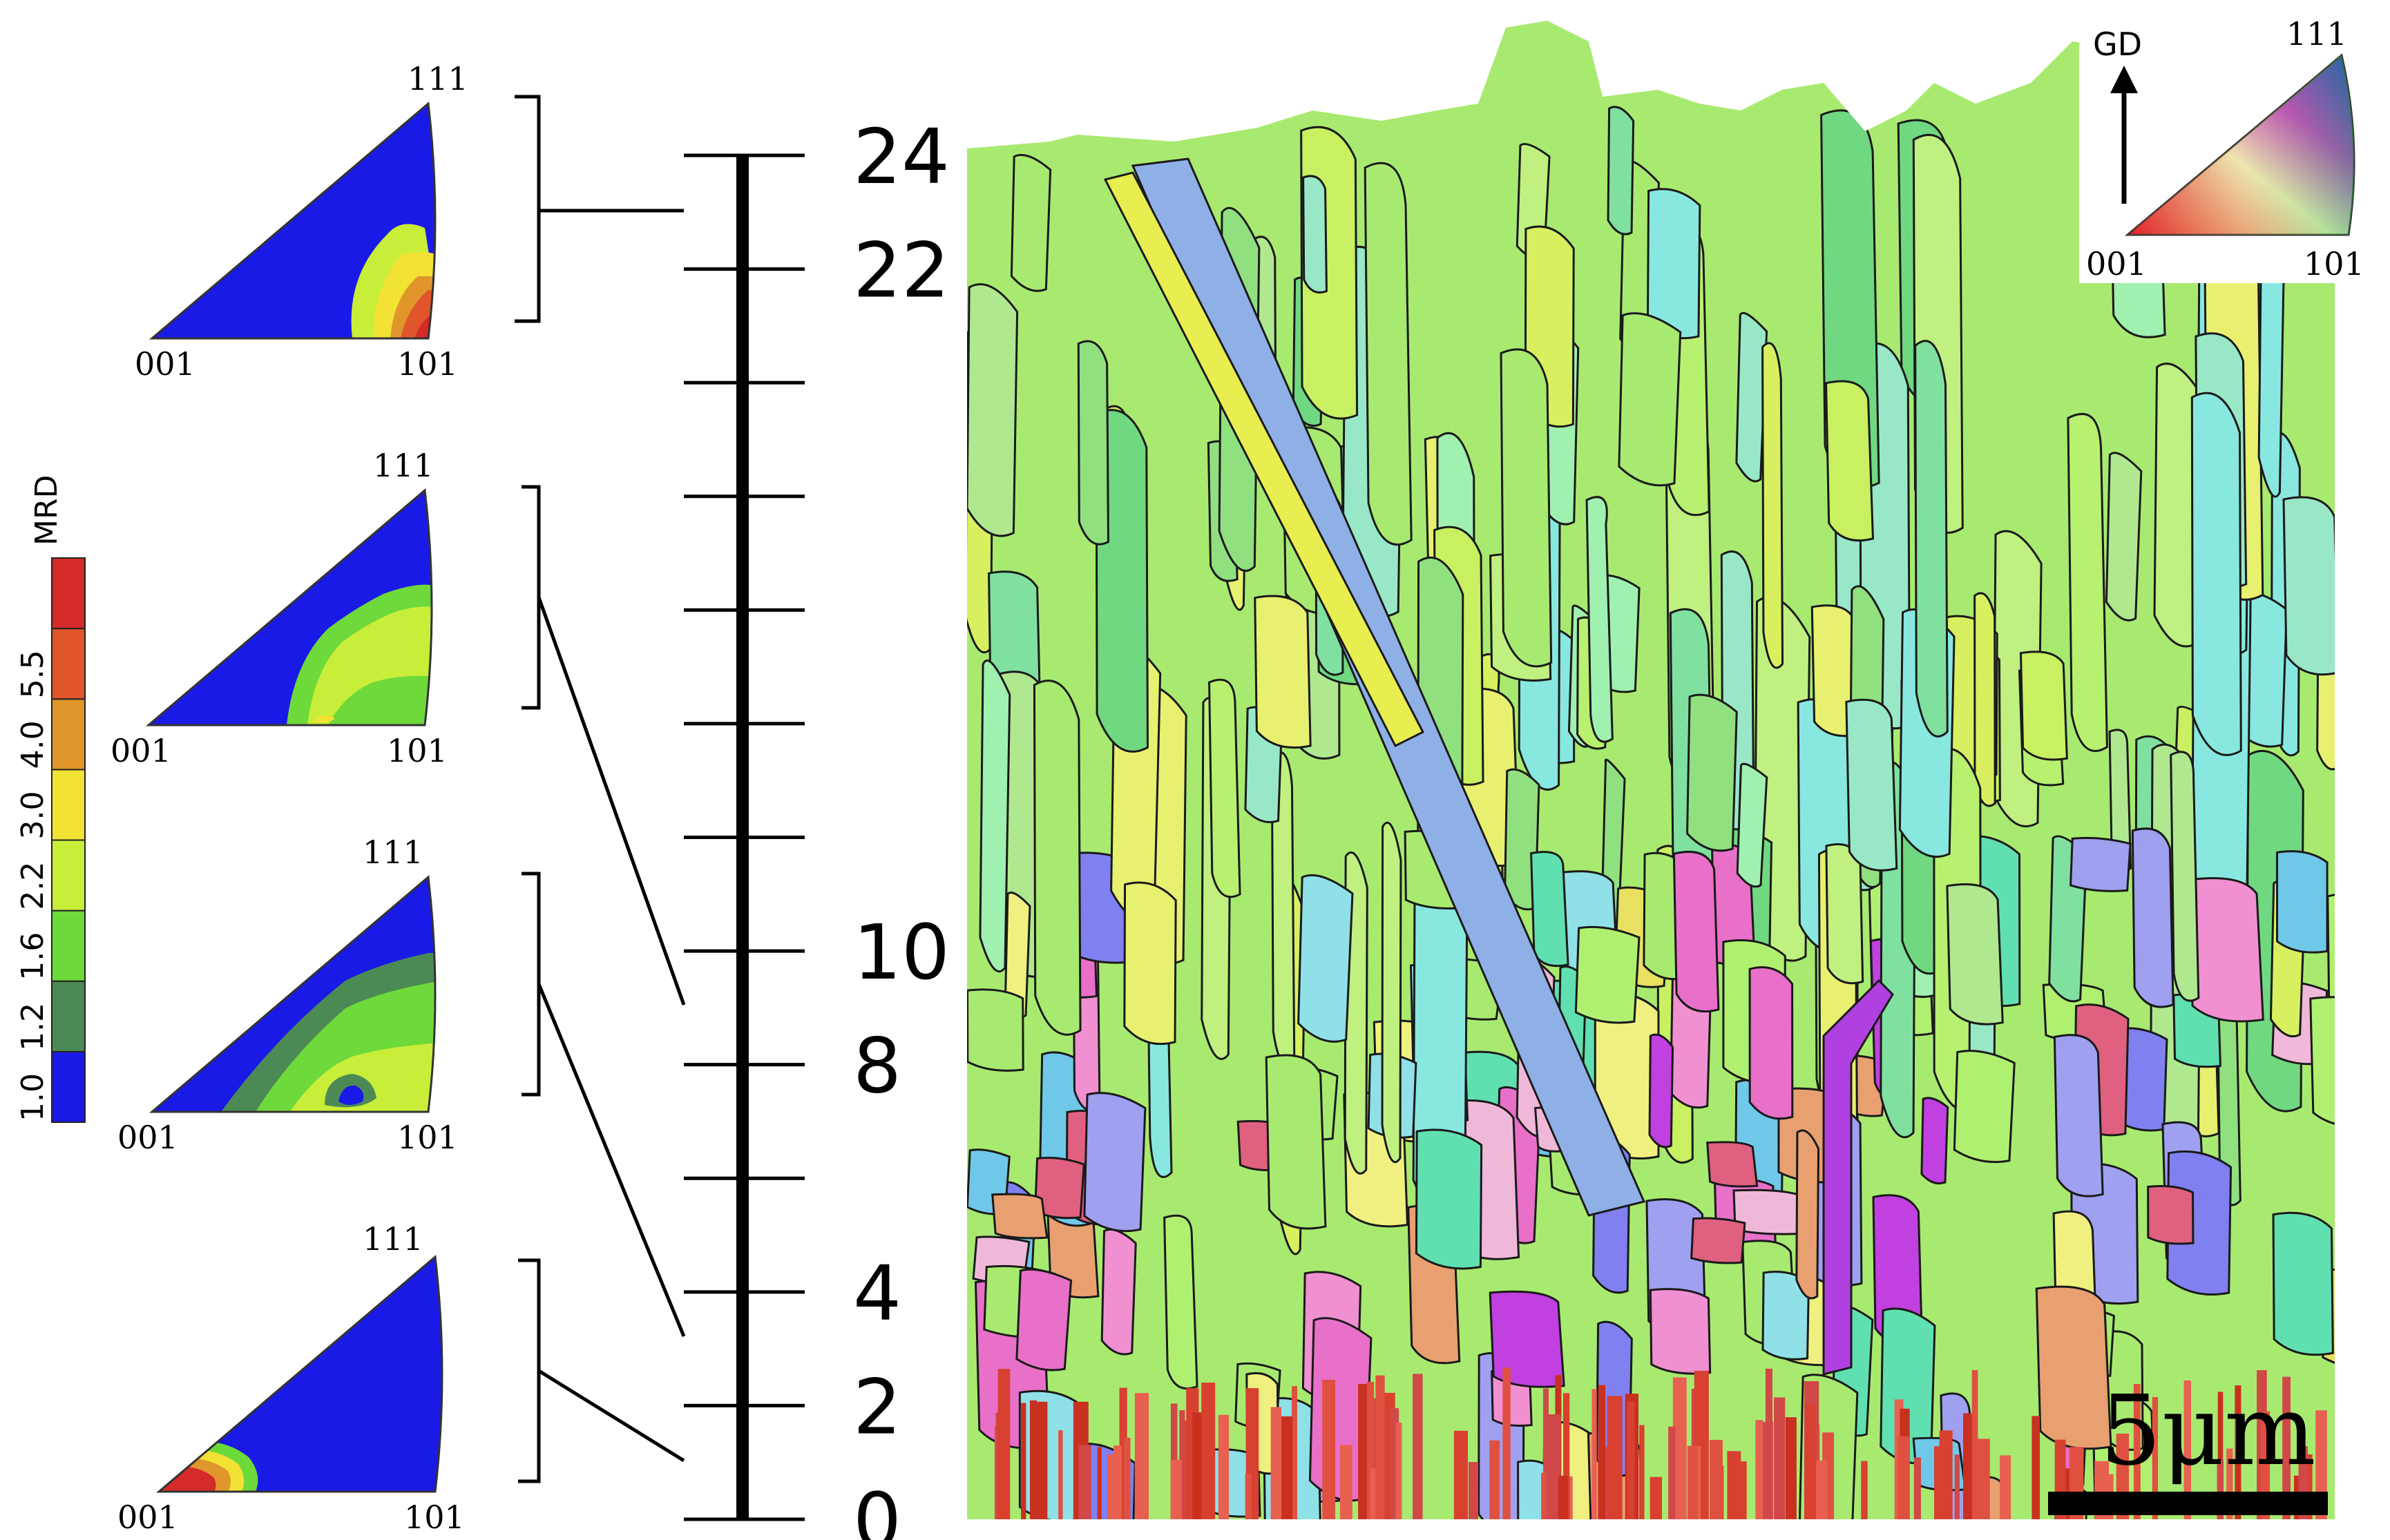 This screenshot has width=2390, height=1540. Describe the element at coordinates (141, 750) in the screenshot. I see `pf2-left-label: 001` at that location.